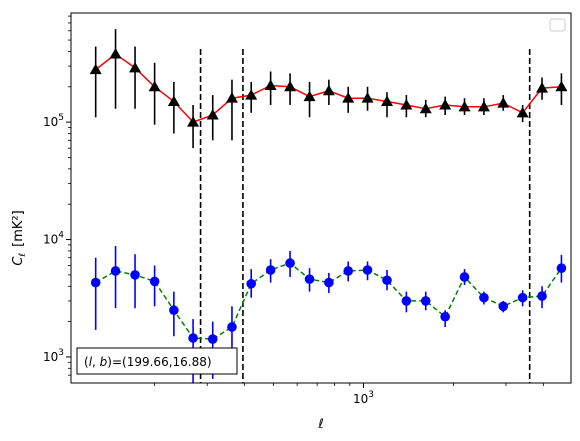 This screenshot has width=580, height=441. What do you see at coordinates (148, 362) in the screenshot?
I see `annotation-text: (l, b)=(199.66,16.88)` at bounding box center [148, 362].